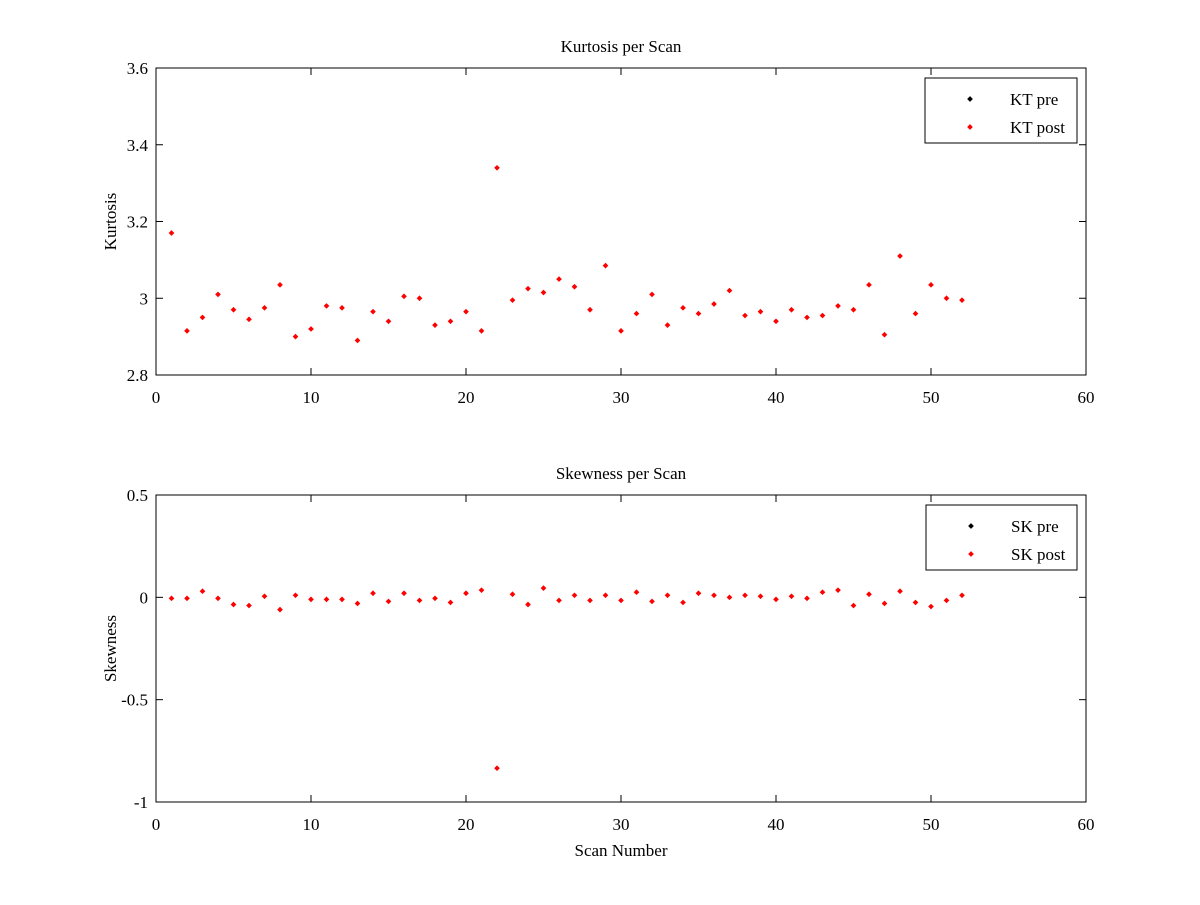  Describe the element at coordinates (144, 298) in the screenshot. I see `y-tick-label: 3` at that location.